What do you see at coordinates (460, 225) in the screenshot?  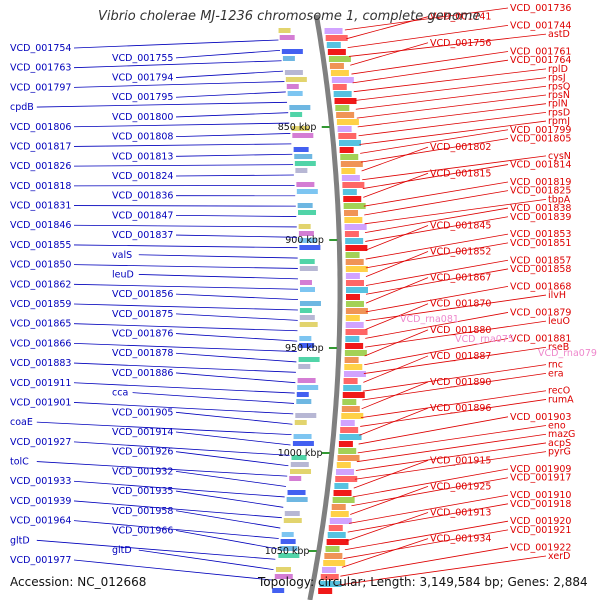 I see `reverse-gene-label: VCD_001845` at bounding box center [460, 225].